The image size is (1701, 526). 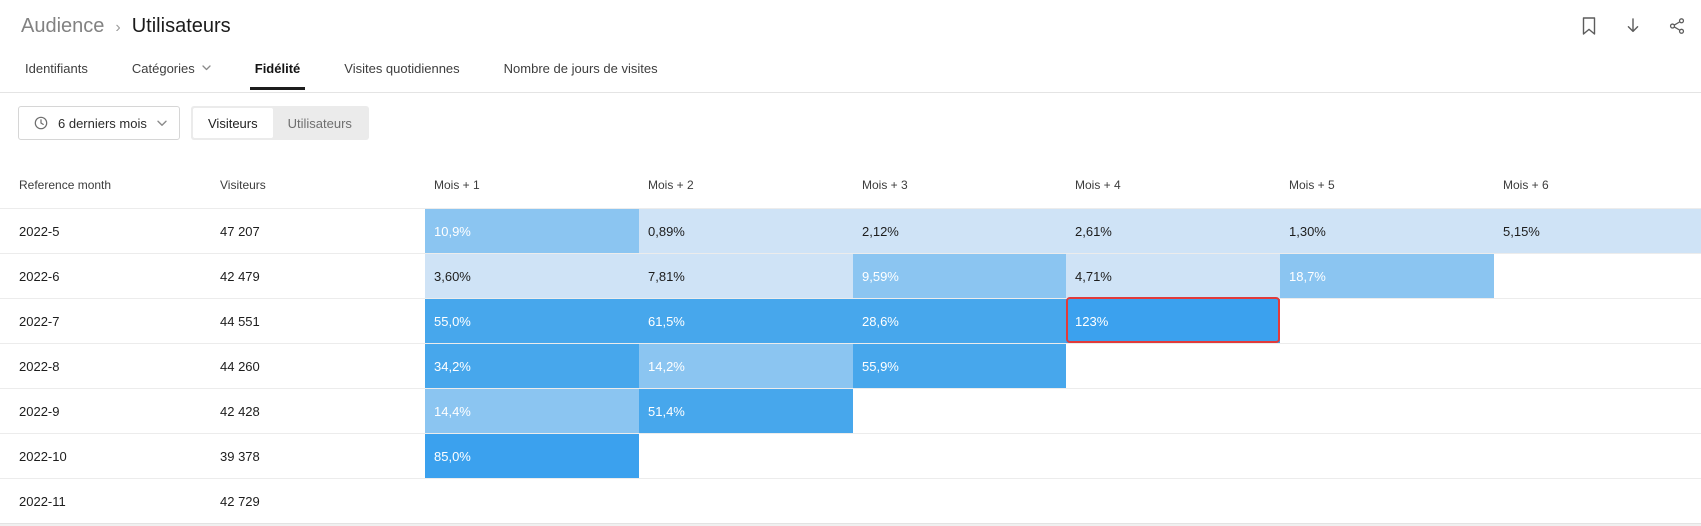 I want to click on retention-cell-mois-2: 7,81%, so click(x=746, y=276).